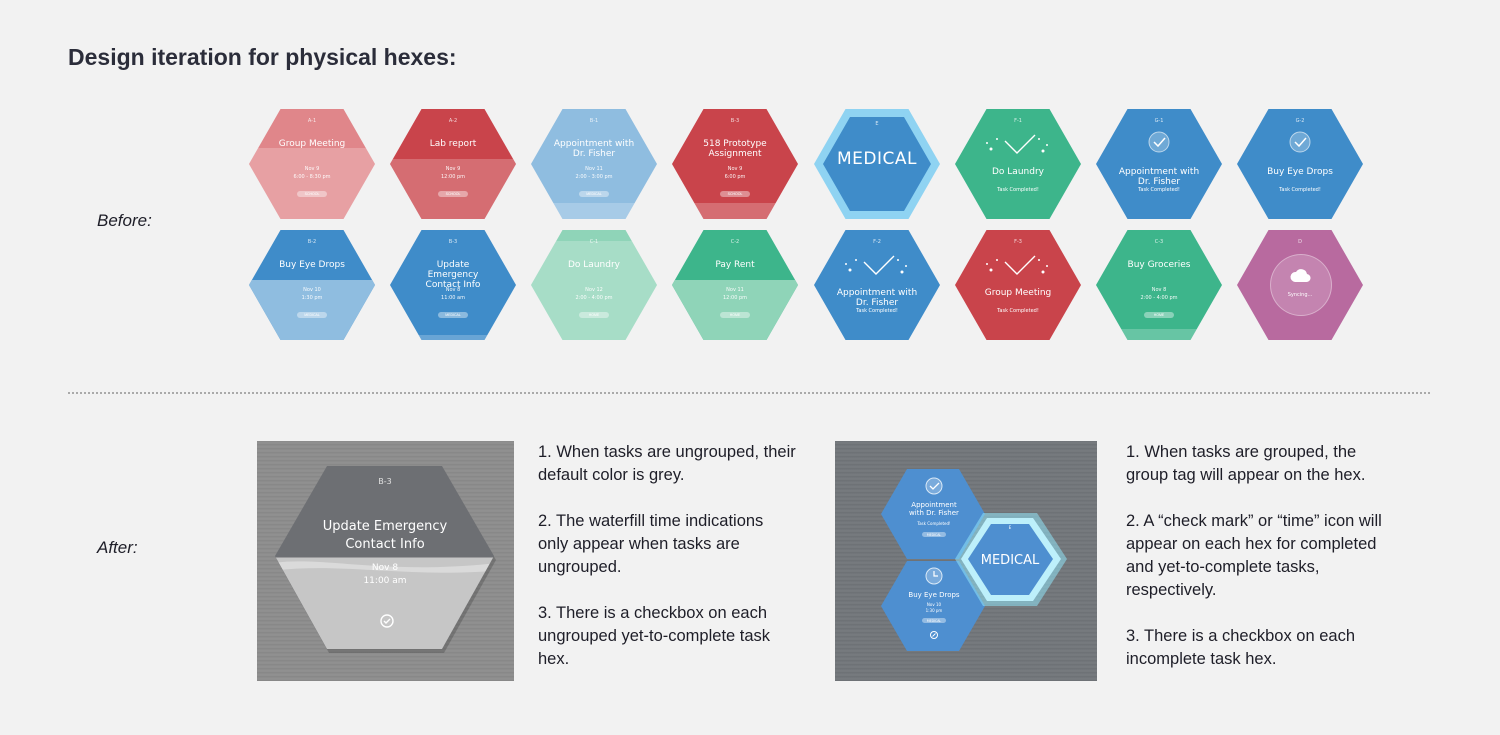 The image size is (1500, 735). What do you see at coordinates (1018, 121) in the screenshot?
I see `hex-code: F-1` at bounding box center [1018, 121].